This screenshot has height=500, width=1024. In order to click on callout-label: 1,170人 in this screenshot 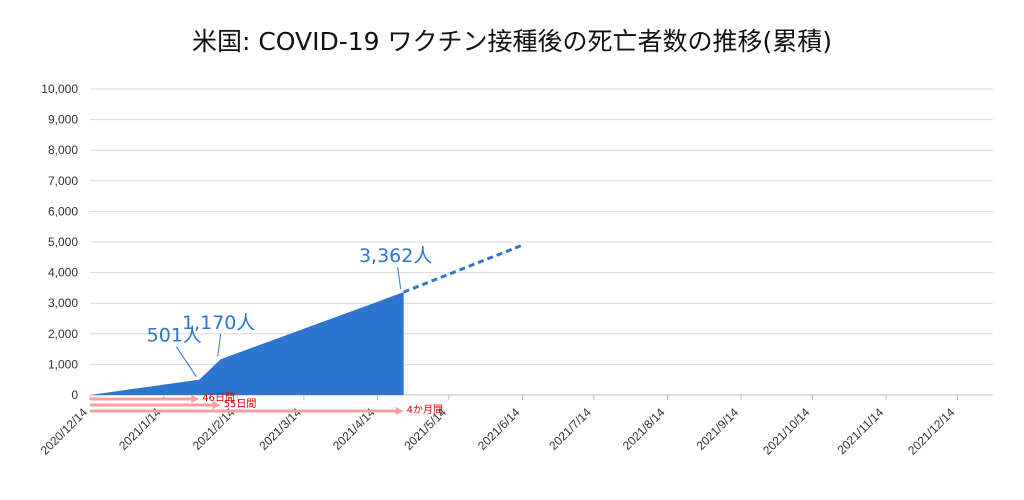, I will do `click(218, 323)`.